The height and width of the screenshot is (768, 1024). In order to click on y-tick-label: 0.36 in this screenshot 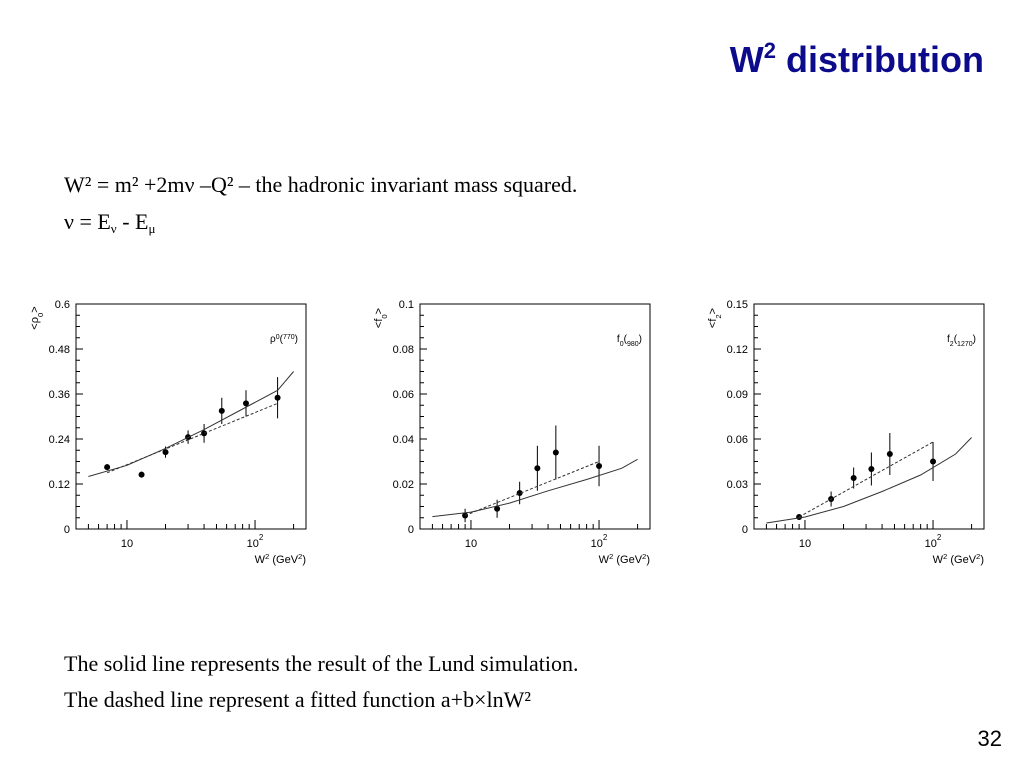, I will do `click(59, 395)`.